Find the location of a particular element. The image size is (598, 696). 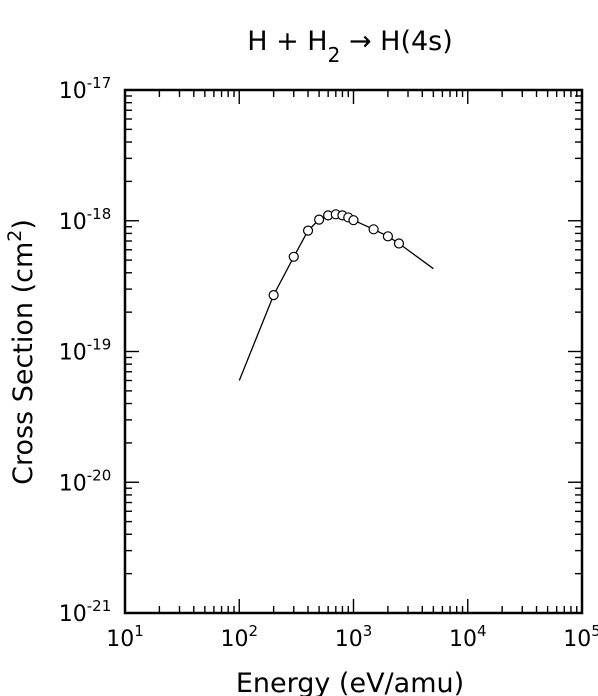

x-tick-label: 10⁵ is located at coordinates (580, 637).